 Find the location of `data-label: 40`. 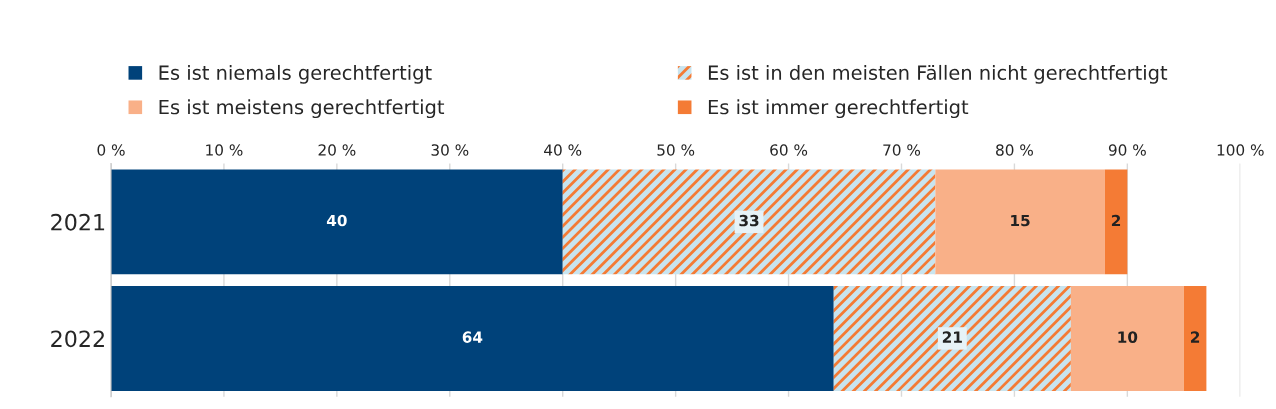

data-label: 40 is located at coordinates (336, 220).